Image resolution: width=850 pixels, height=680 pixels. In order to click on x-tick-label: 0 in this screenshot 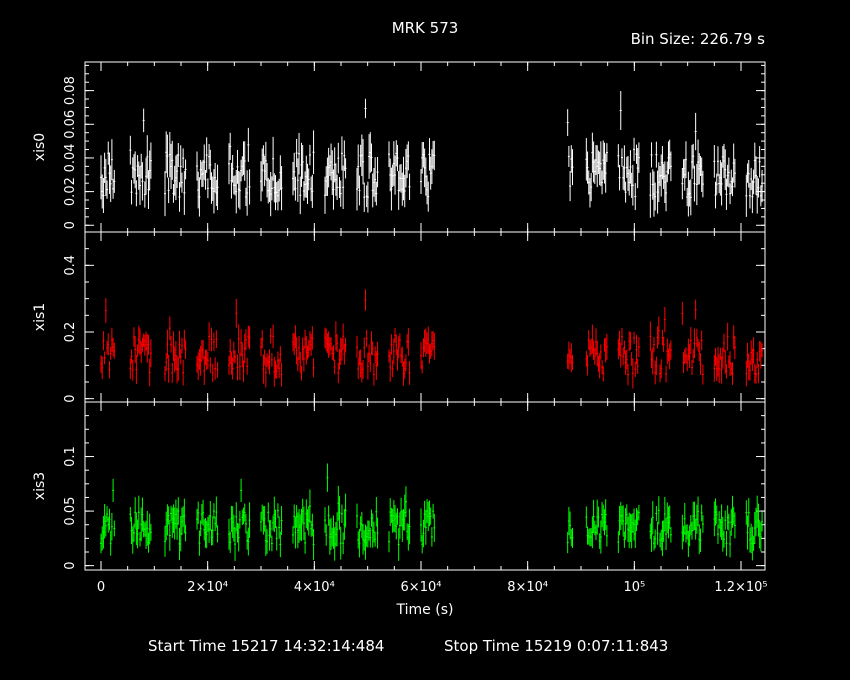, I will do `click(101, 587)`.